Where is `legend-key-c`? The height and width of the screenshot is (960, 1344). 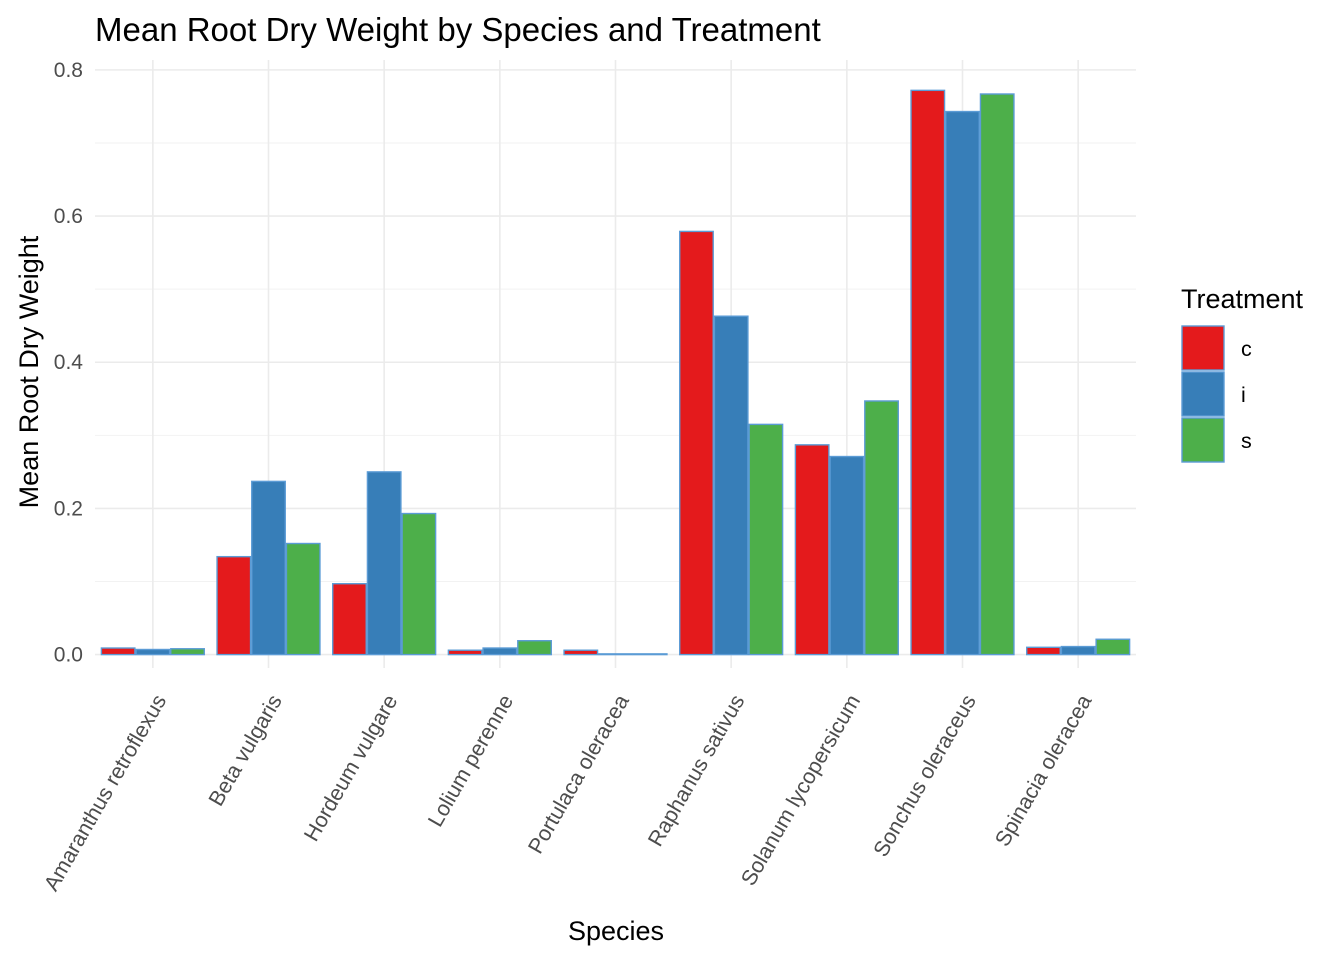 legend-key-c is located at coordinates (1203, 348).